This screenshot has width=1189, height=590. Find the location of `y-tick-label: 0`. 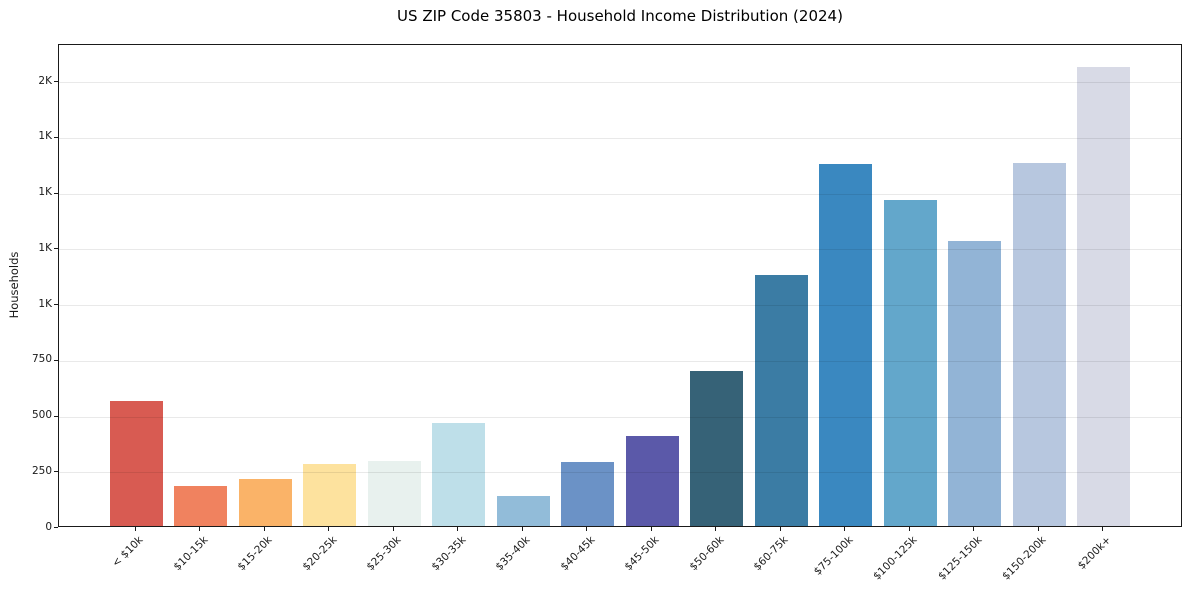

y-tick-label: 0 is located at coordinates (48, 526).